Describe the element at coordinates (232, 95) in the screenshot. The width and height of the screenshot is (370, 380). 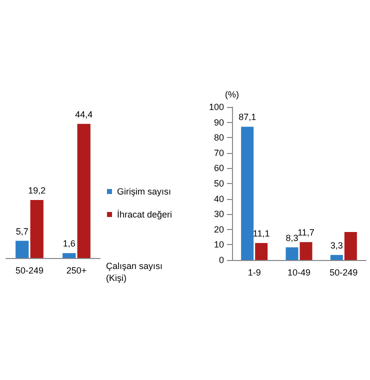
I see `y-axis-title: (%)` at that location.